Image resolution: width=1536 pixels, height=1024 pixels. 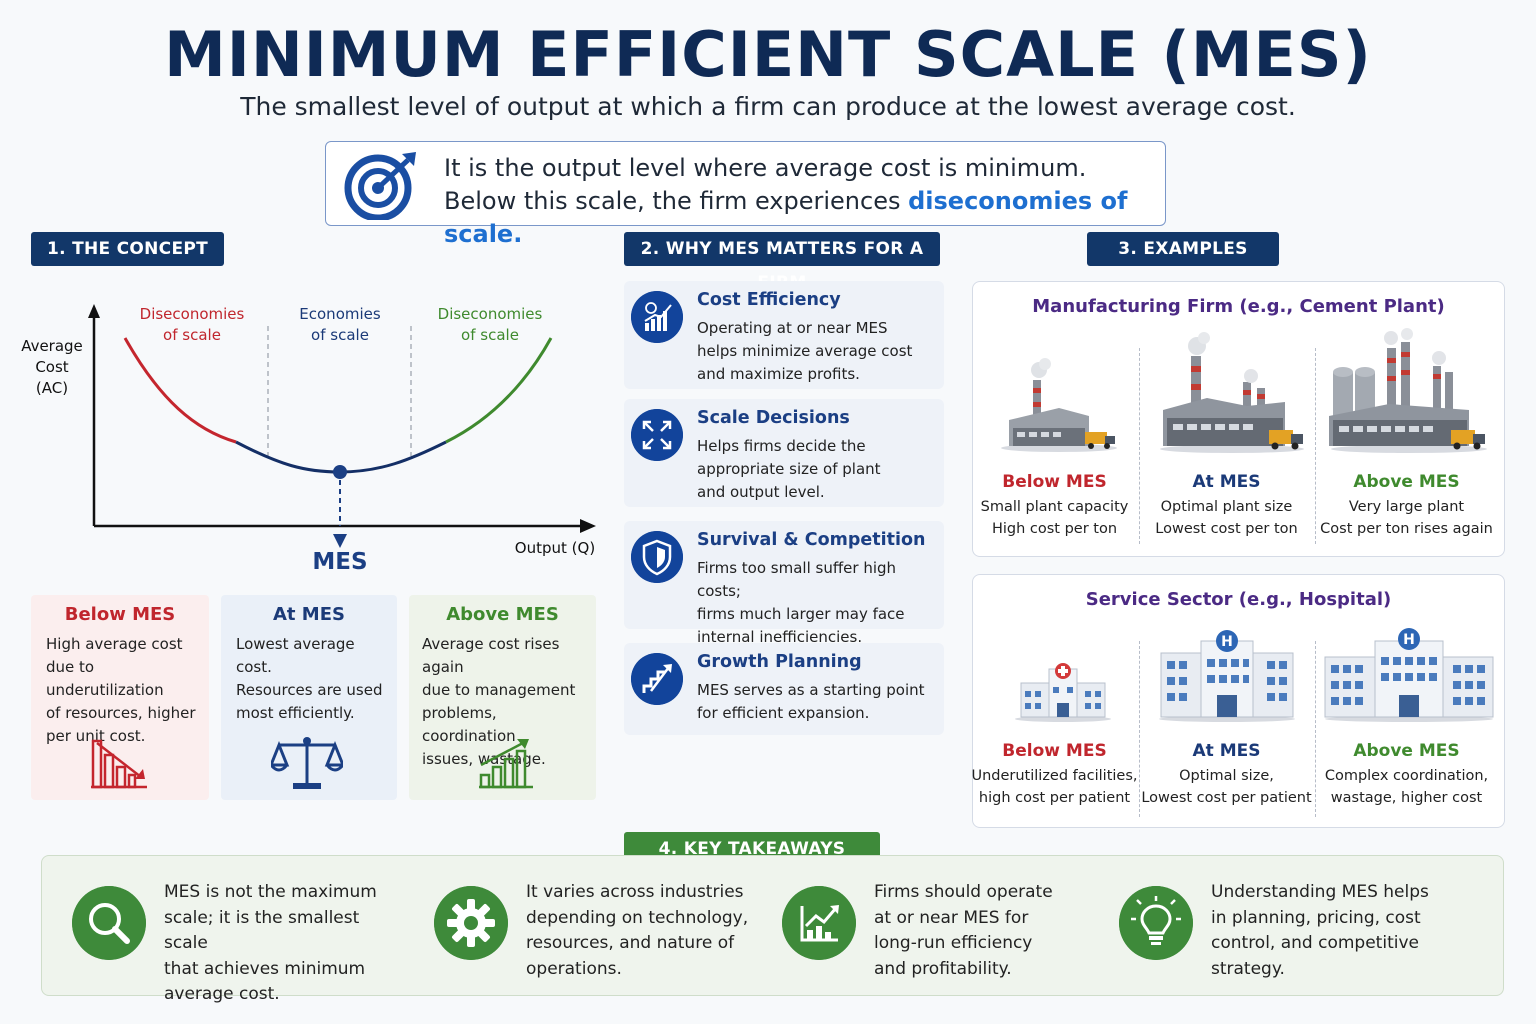 What do you see at coordinates (94, 311) in the screenshot?
I see `y-axis-arrow` at bounding box center [94, 311].